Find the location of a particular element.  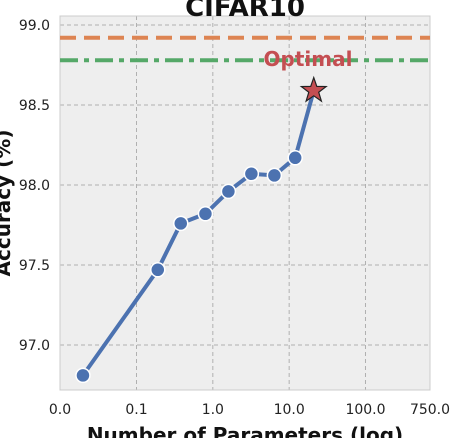

x-tick-label: 1.0 is located at coordinates (213, 410).